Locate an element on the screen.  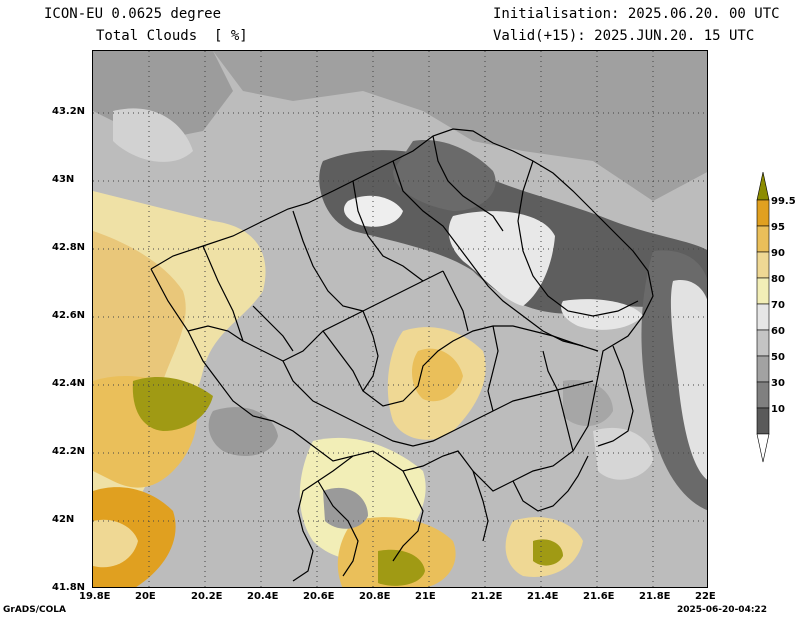
legend-label: 95 is located at coordinates (778, 227).